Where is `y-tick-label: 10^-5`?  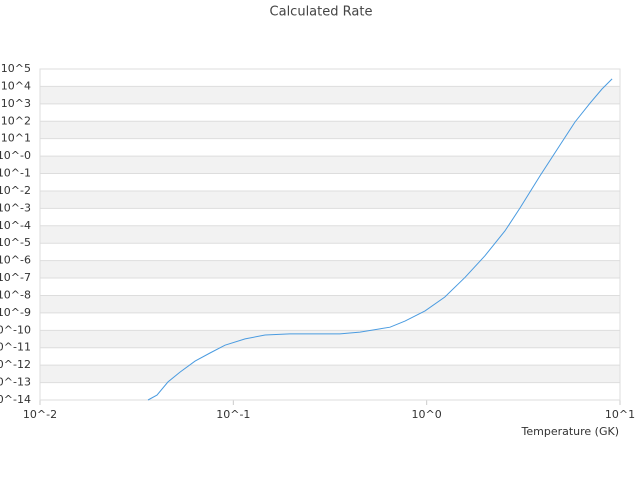
y-tick-label: 10^-5 is located at coordinates (15, 242).